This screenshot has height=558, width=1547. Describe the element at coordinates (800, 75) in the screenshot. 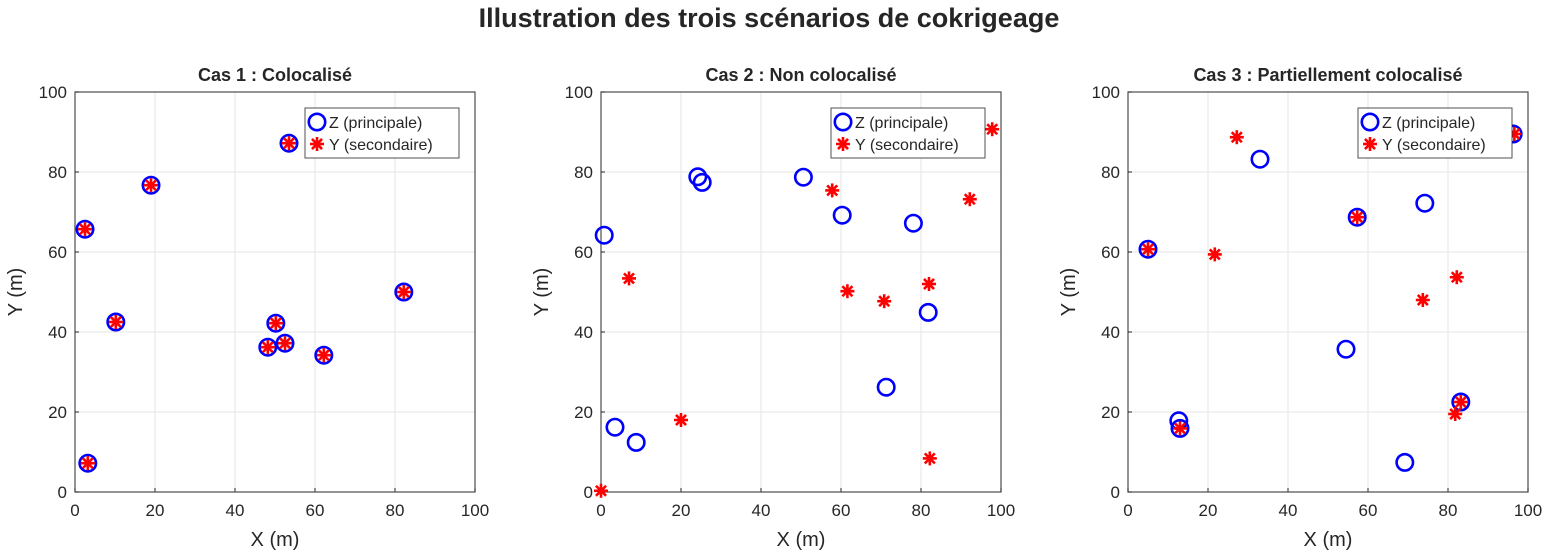

I see `subplot-title: Cas 2 : Non colocalisé` at that location.